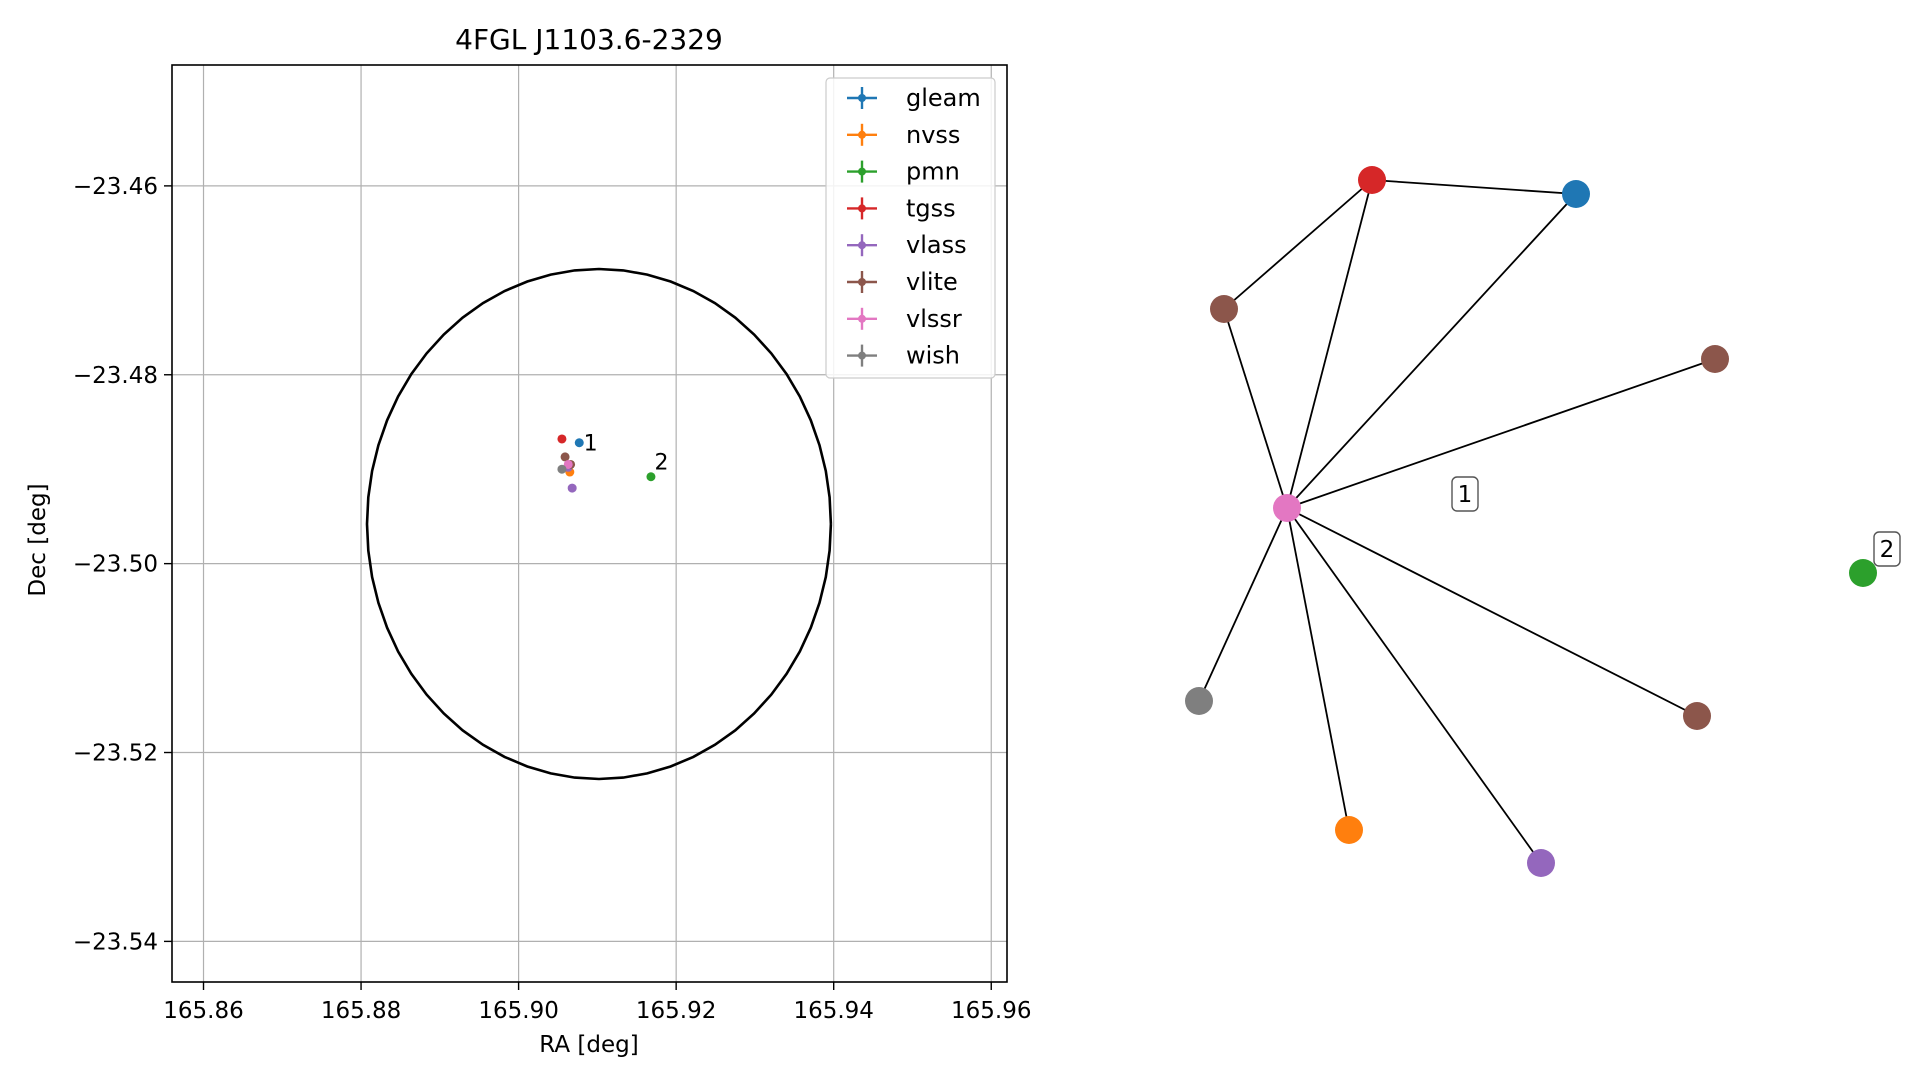 This screenshot has width=1919, height=1080. I want to click on point-gleam, so click(579, 443).